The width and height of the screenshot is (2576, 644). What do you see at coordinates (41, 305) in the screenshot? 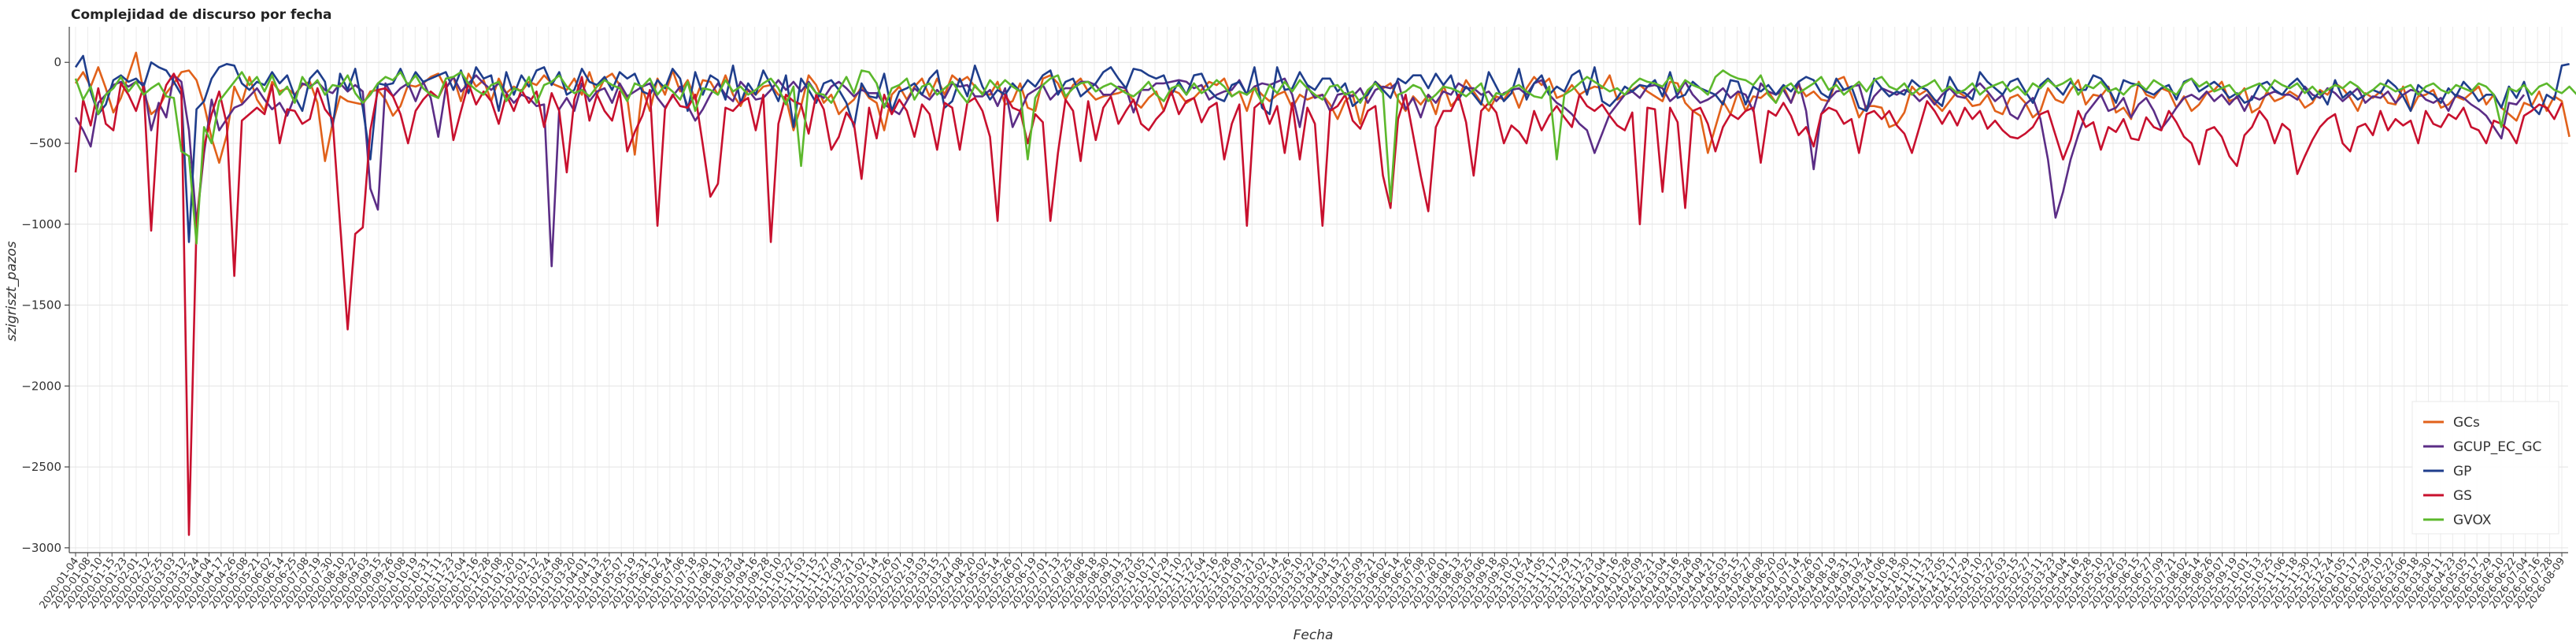
I see `y-tick-label: −1500` at bounding box center [41, 305].